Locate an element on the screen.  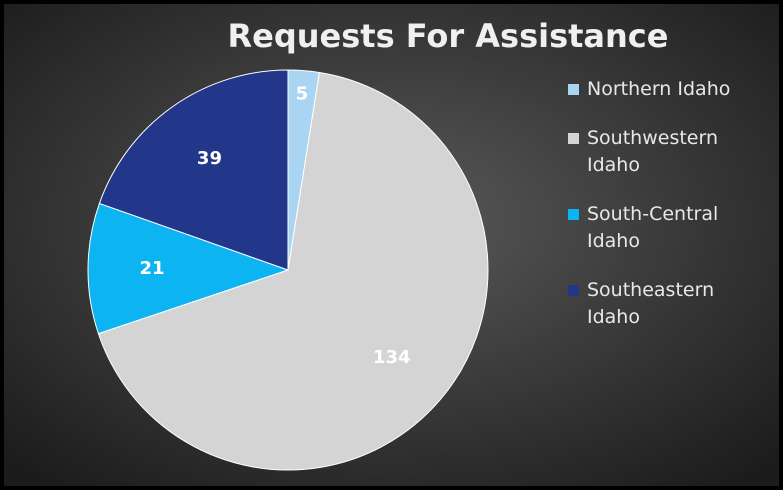
data-label: 21 is located at coordinates (151, 268).